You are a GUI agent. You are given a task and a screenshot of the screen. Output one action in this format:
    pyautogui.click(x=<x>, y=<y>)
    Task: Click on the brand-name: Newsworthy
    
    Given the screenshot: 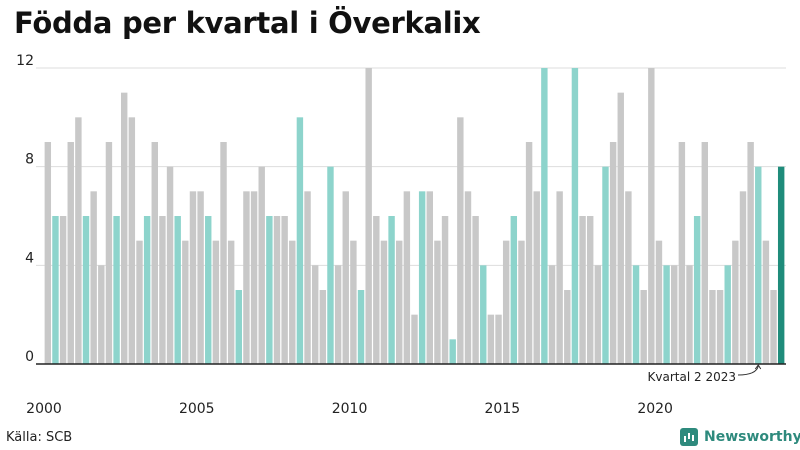 What is the action you would take?
    pyautogui.click(x=752, y=437)
    